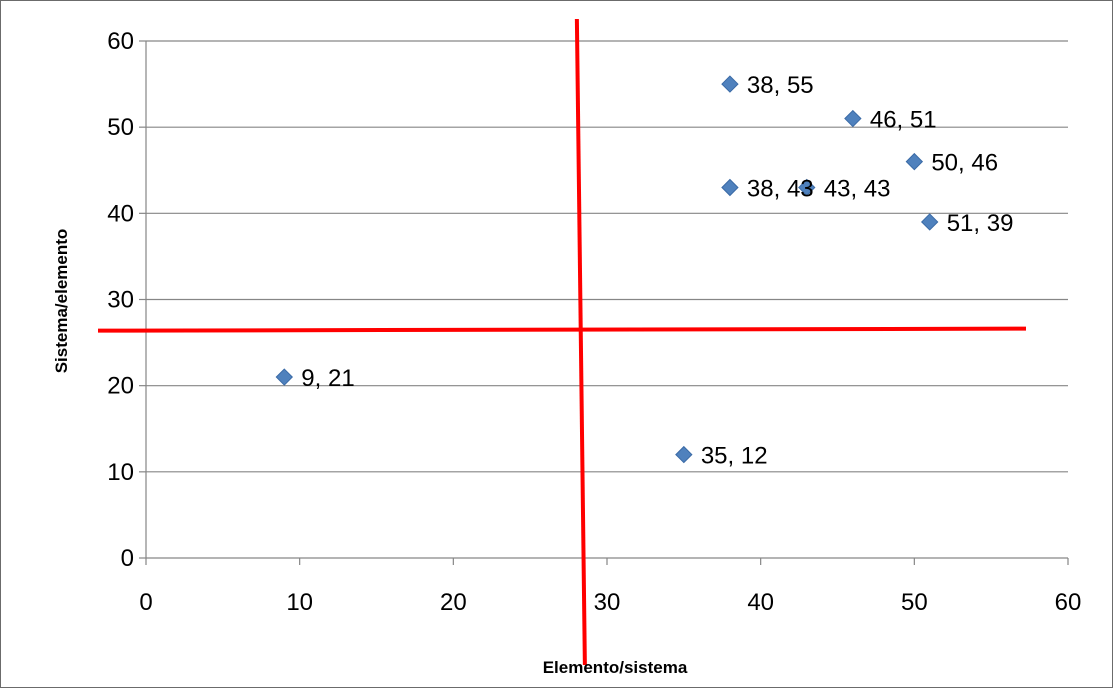 The image size is (1113, 688). I want to click on data-label: 46, 51, so click(903, 120).